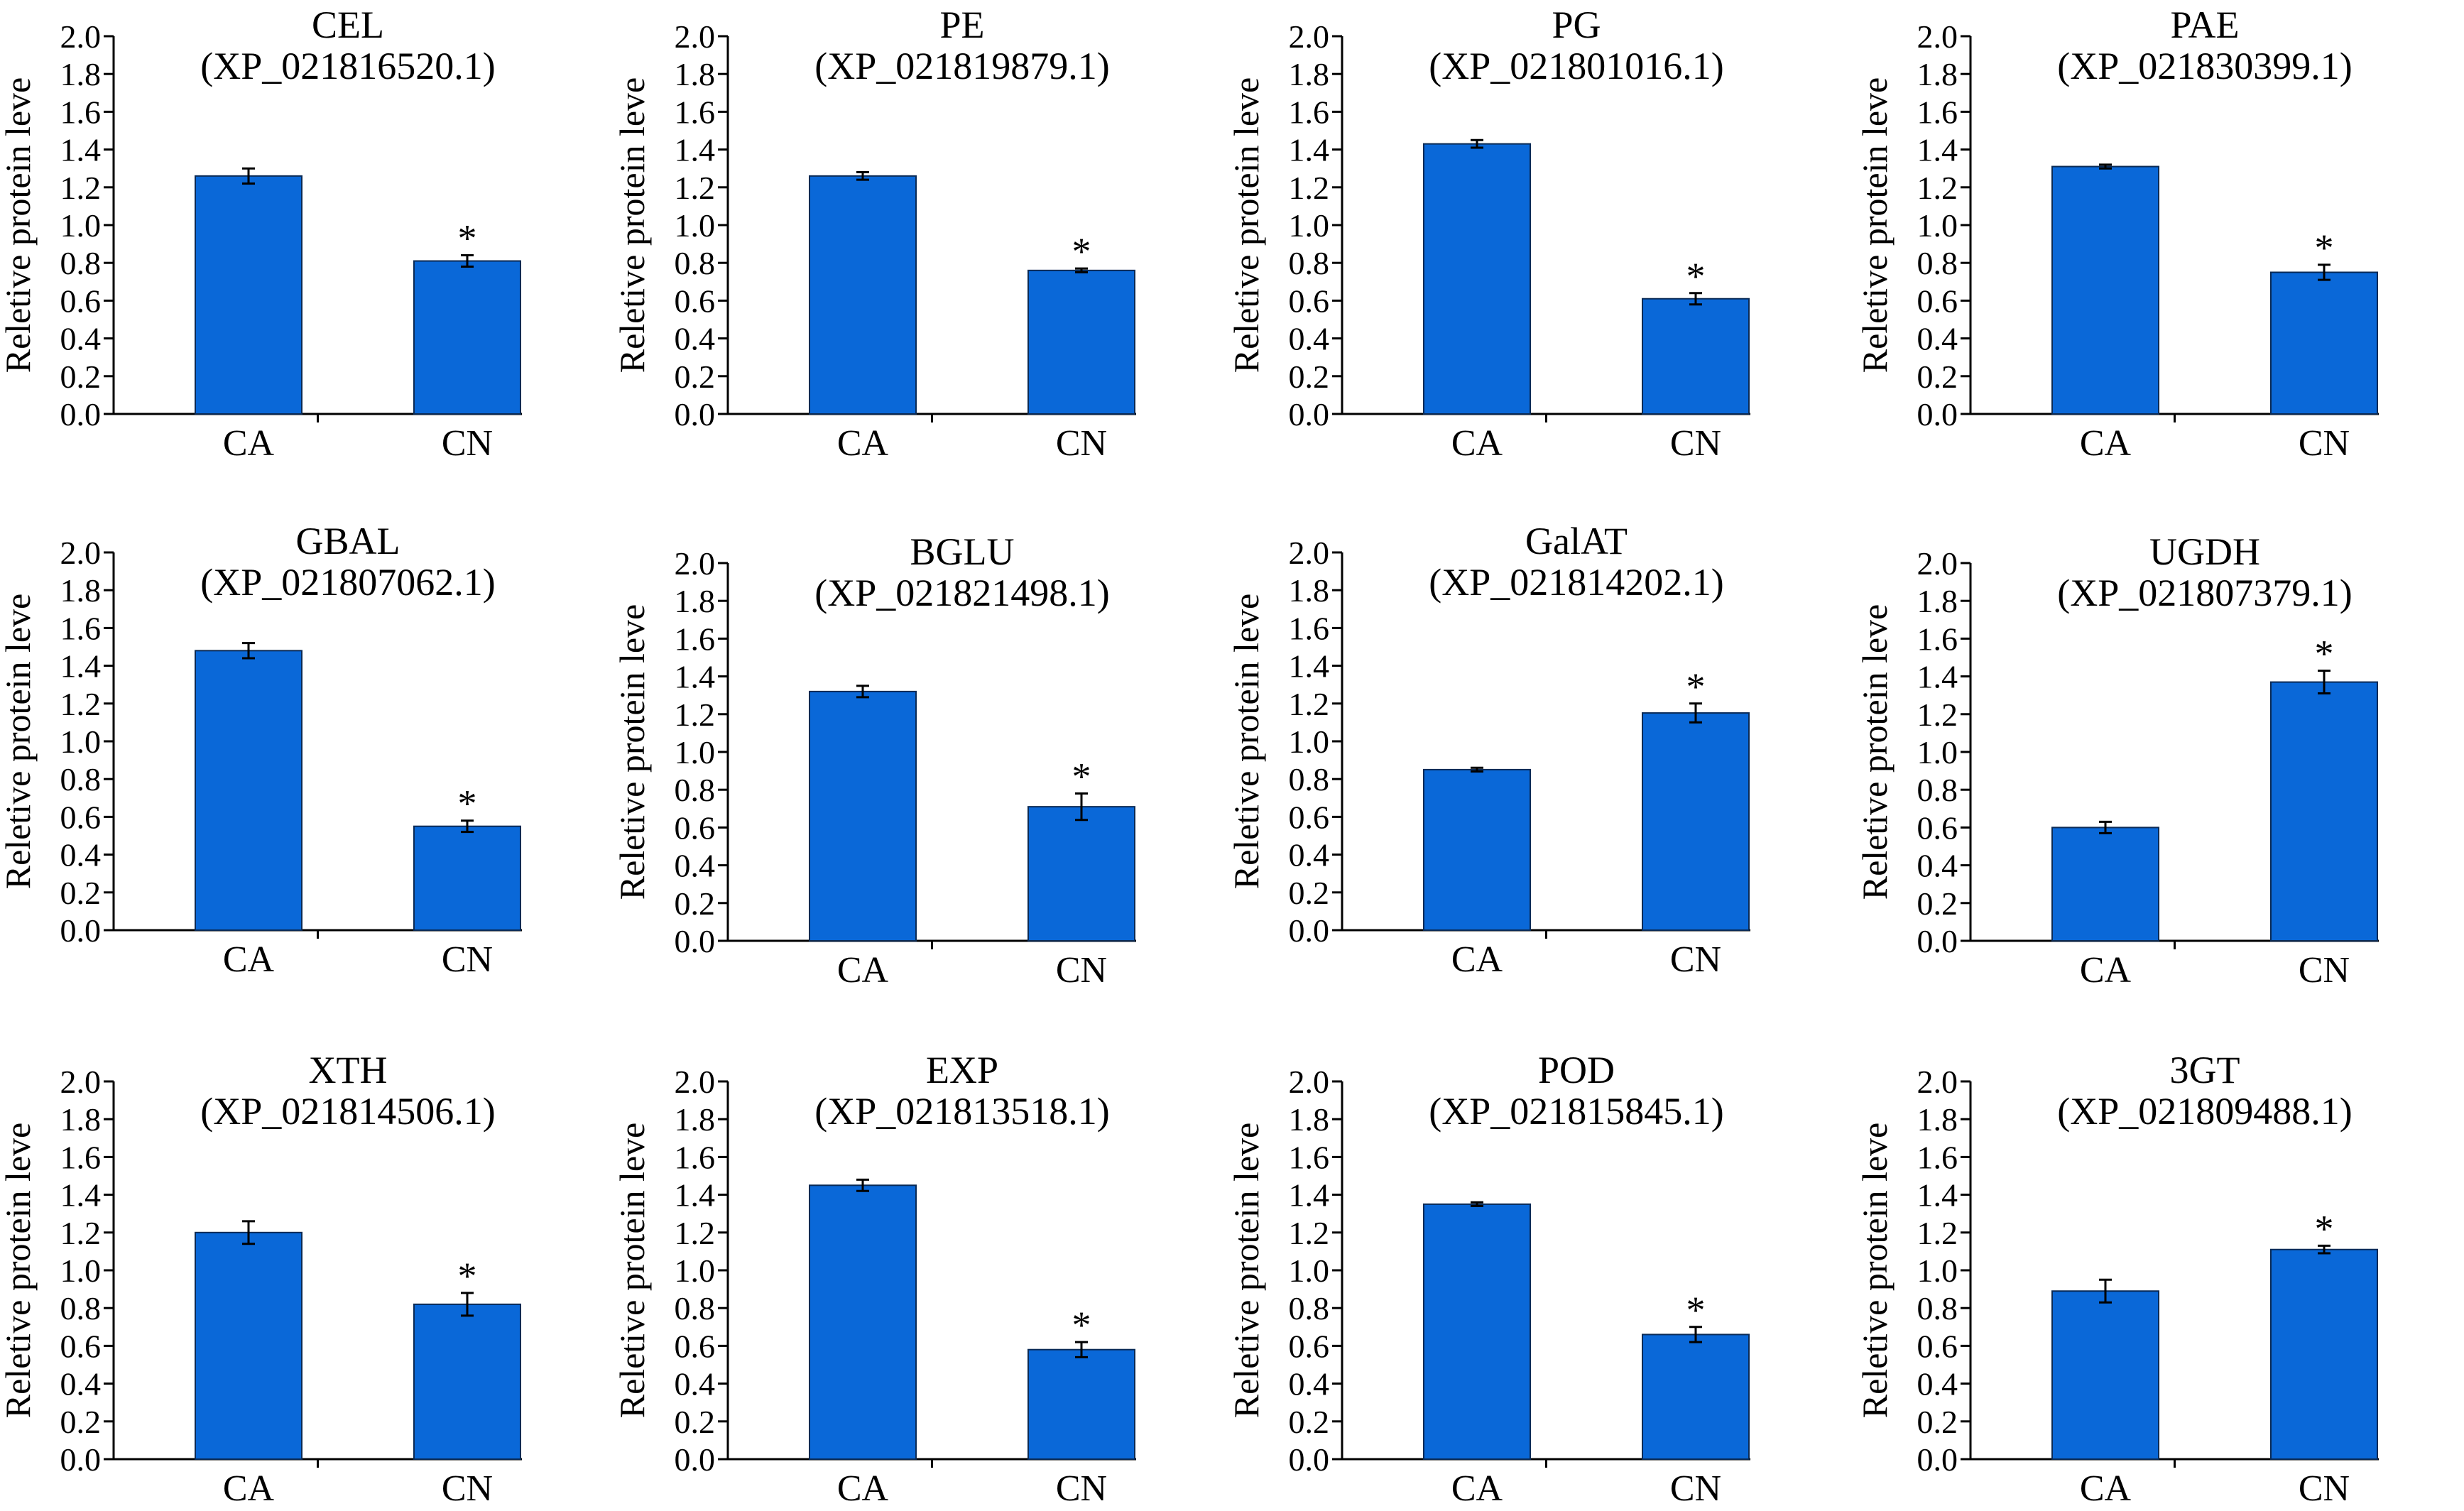 The width and height of the screenshot is (2464, 1511). I want to click on chart-title: PAE, so click(2204, 25).